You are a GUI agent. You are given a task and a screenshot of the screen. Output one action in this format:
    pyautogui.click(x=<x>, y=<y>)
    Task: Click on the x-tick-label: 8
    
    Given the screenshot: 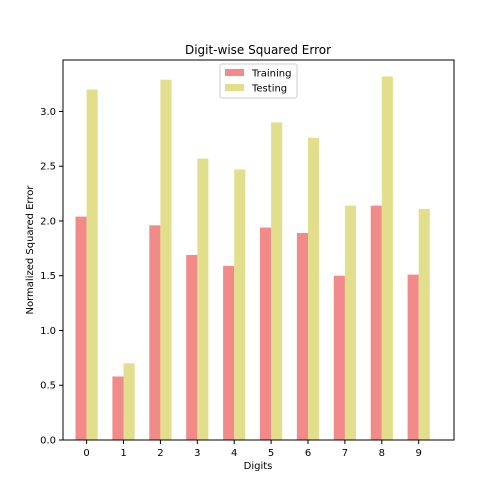 What is the action you would take?
    pyautogui.click(x=382, y=453)
    